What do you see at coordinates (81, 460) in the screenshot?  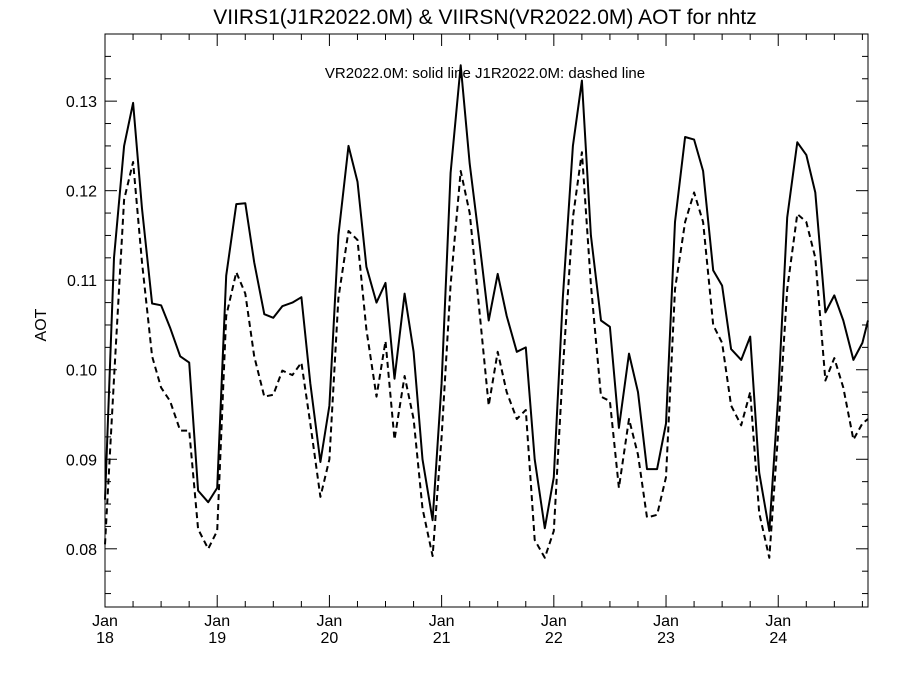 I see `y-tick-label: 0.09` at bounding box center [81, 460].